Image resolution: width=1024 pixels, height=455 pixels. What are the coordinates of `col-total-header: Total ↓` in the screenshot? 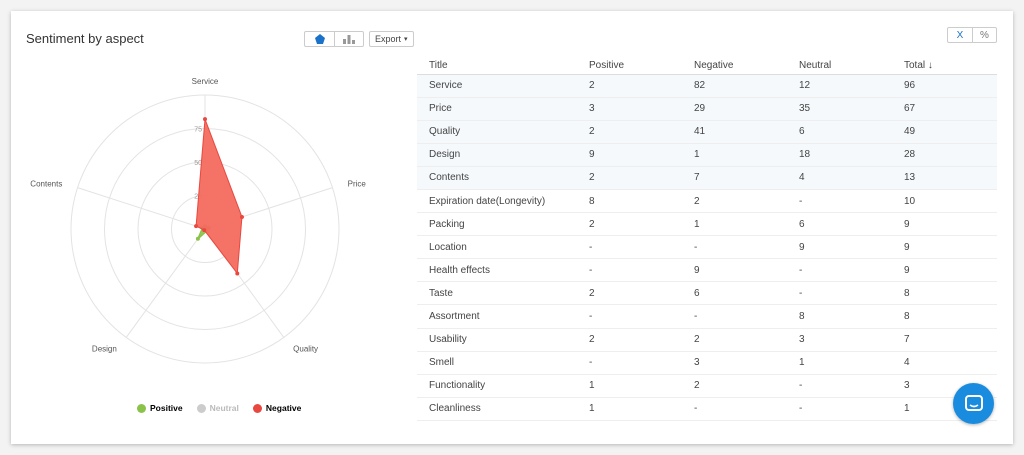 It's located at (944, 66).